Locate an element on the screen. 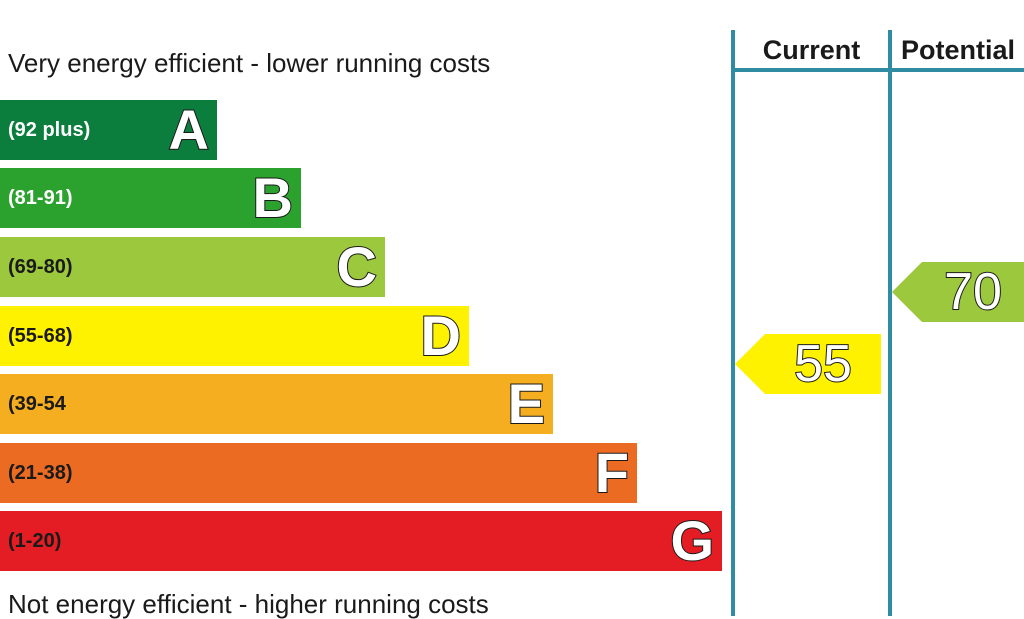  band-range-label: (1-20) is located at coordinates (35, 541).